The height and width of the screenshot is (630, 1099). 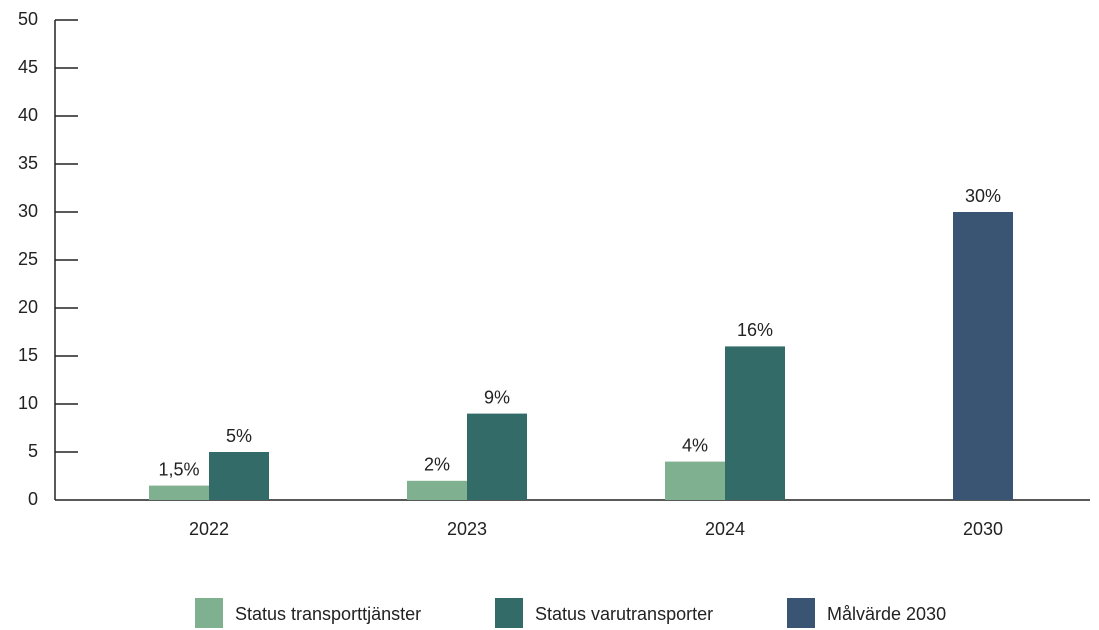 I want to click on legend-label: Målvärde 2030, so click(x=886, y=614).